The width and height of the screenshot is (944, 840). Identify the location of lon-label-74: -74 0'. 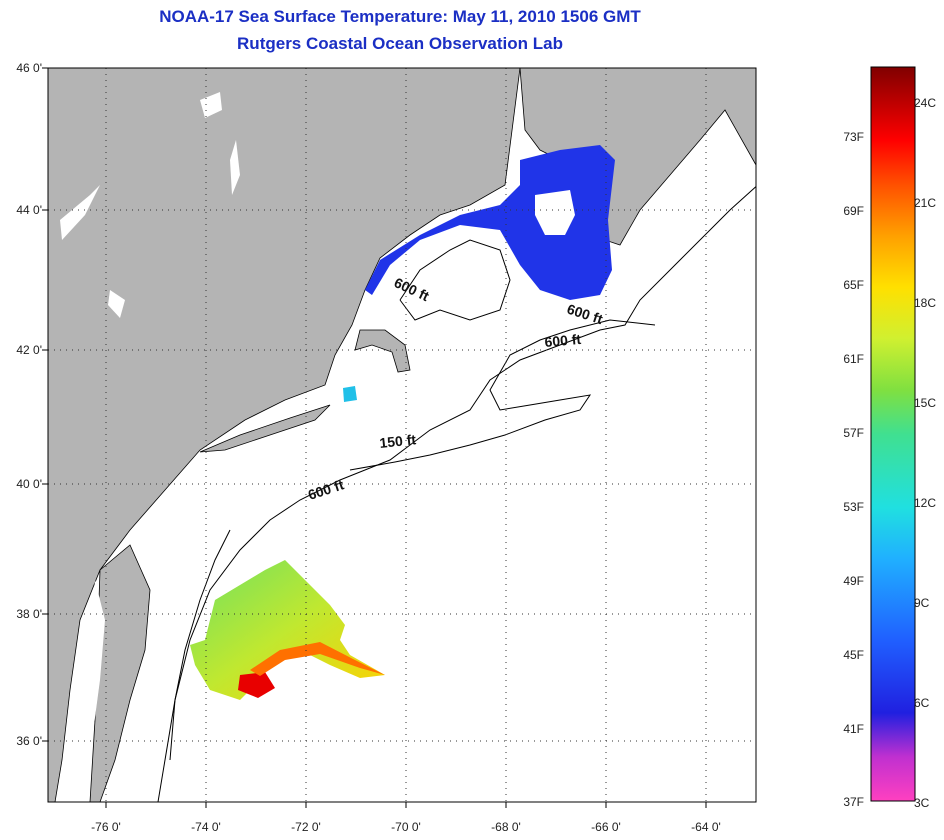
(206, 827).